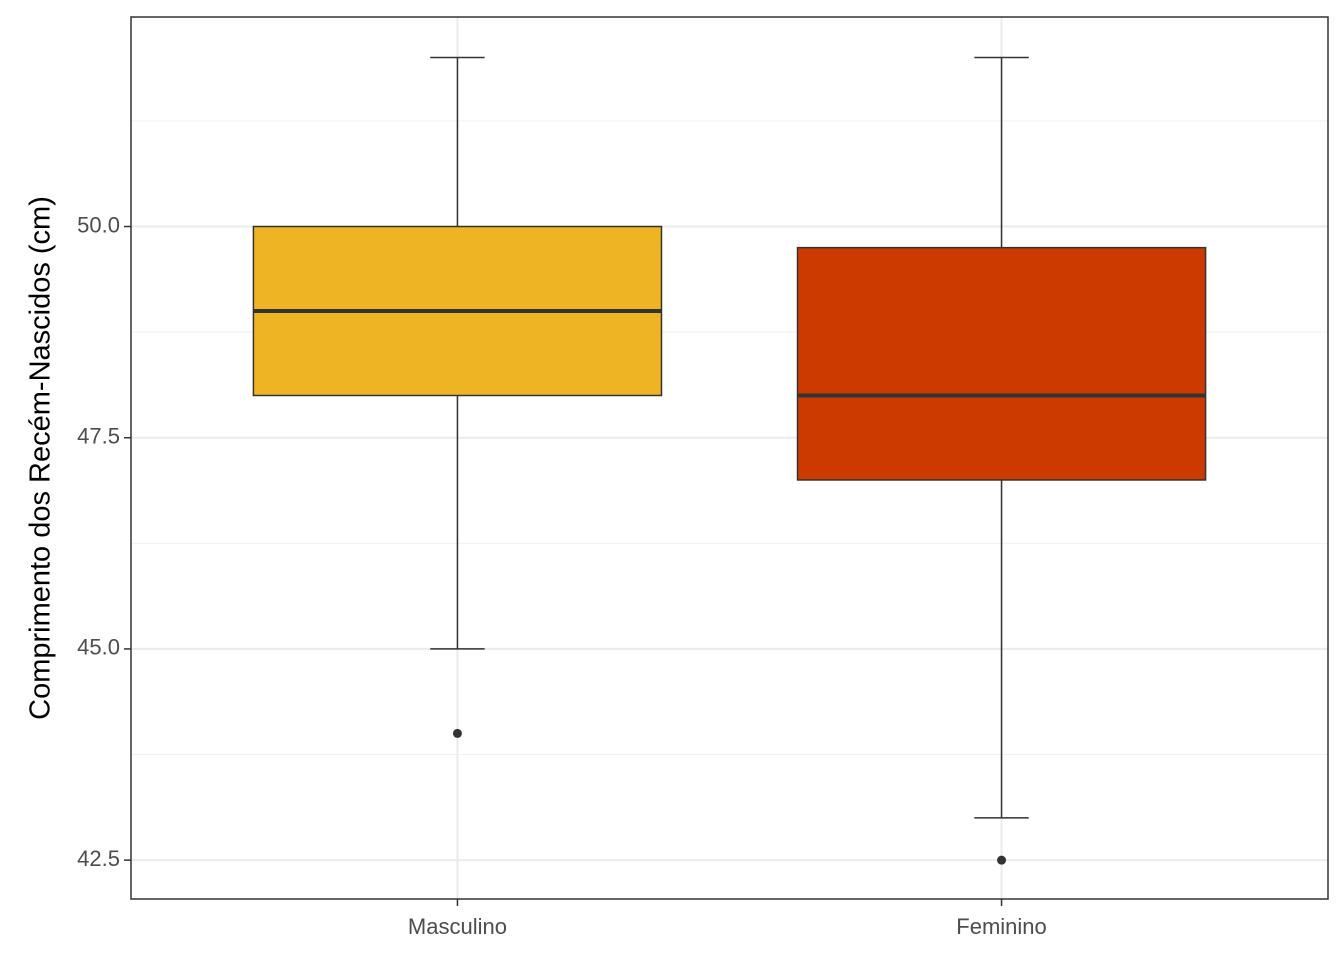 This screenshot has height=960, width=1344. I want to click on box, so click(1001, 363).